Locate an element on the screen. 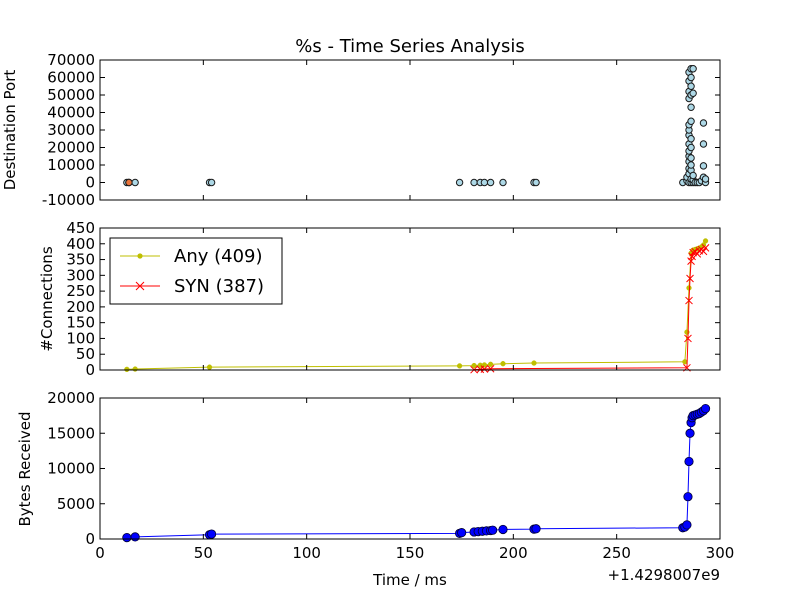 The height and width of the screenshot is (600, 800). y-tick-label: 40000 is located at coordinates (71, 113).